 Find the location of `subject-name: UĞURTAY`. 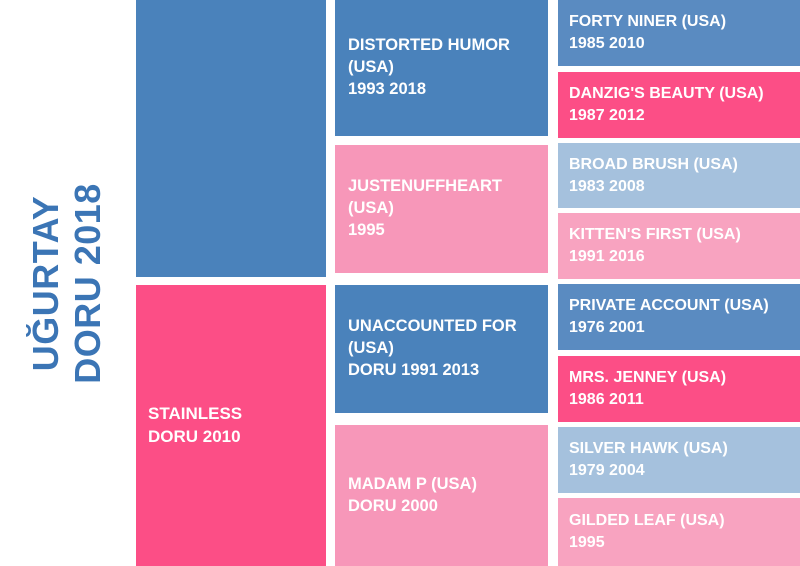

subject-name: UĞURTAY is located at coordinates (46, 283).